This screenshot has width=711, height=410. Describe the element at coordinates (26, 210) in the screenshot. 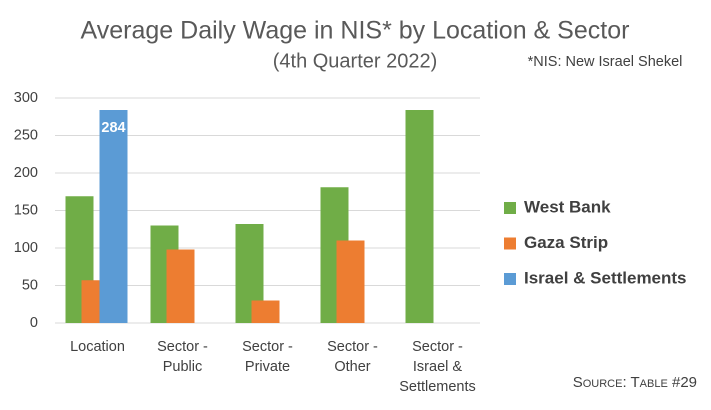

I see `y-tick-label: 150` at that location.